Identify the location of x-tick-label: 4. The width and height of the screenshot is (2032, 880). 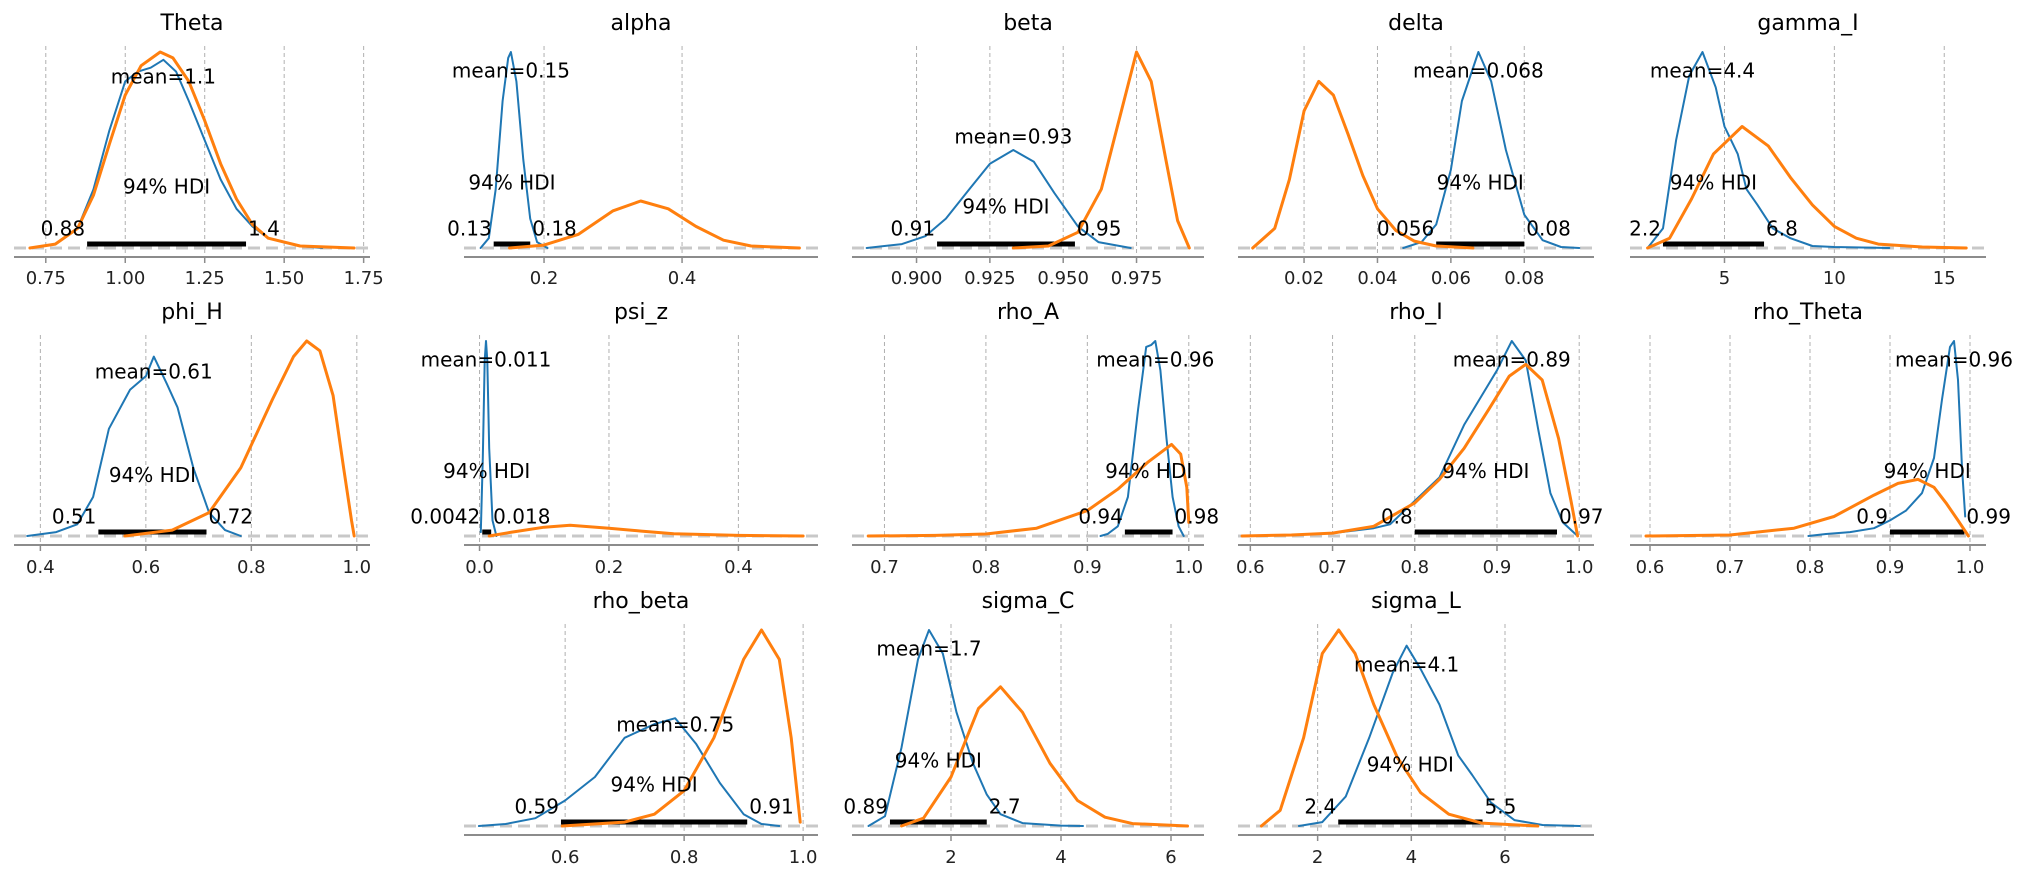
(1060, 857).